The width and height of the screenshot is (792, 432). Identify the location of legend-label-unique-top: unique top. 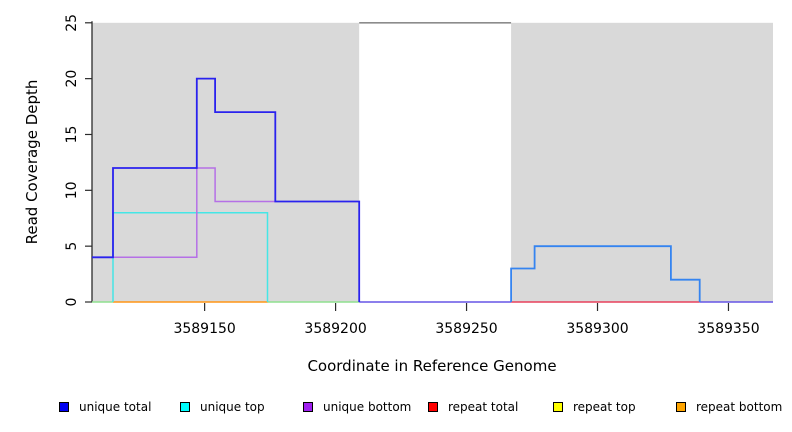
(232, 407).